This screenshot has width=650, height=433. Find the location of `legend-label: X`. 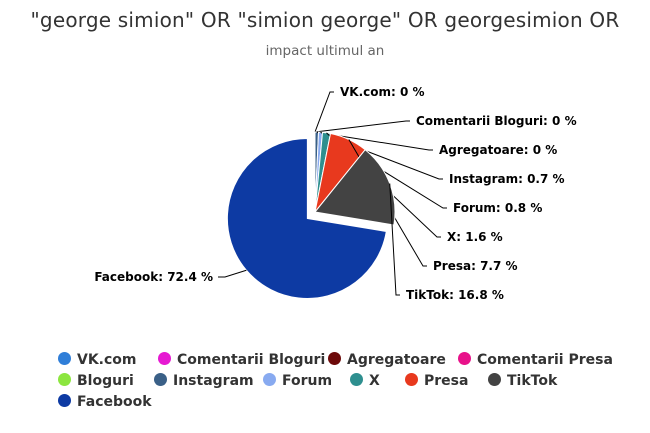

legend-label: X is located at coordinates (374, 381).